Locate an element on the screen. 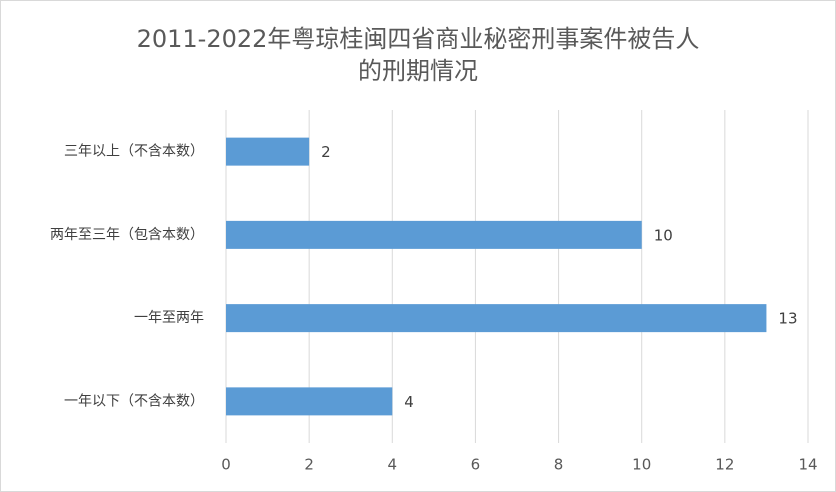  x-tick-label: 4 is located at coordinates (393, 465).